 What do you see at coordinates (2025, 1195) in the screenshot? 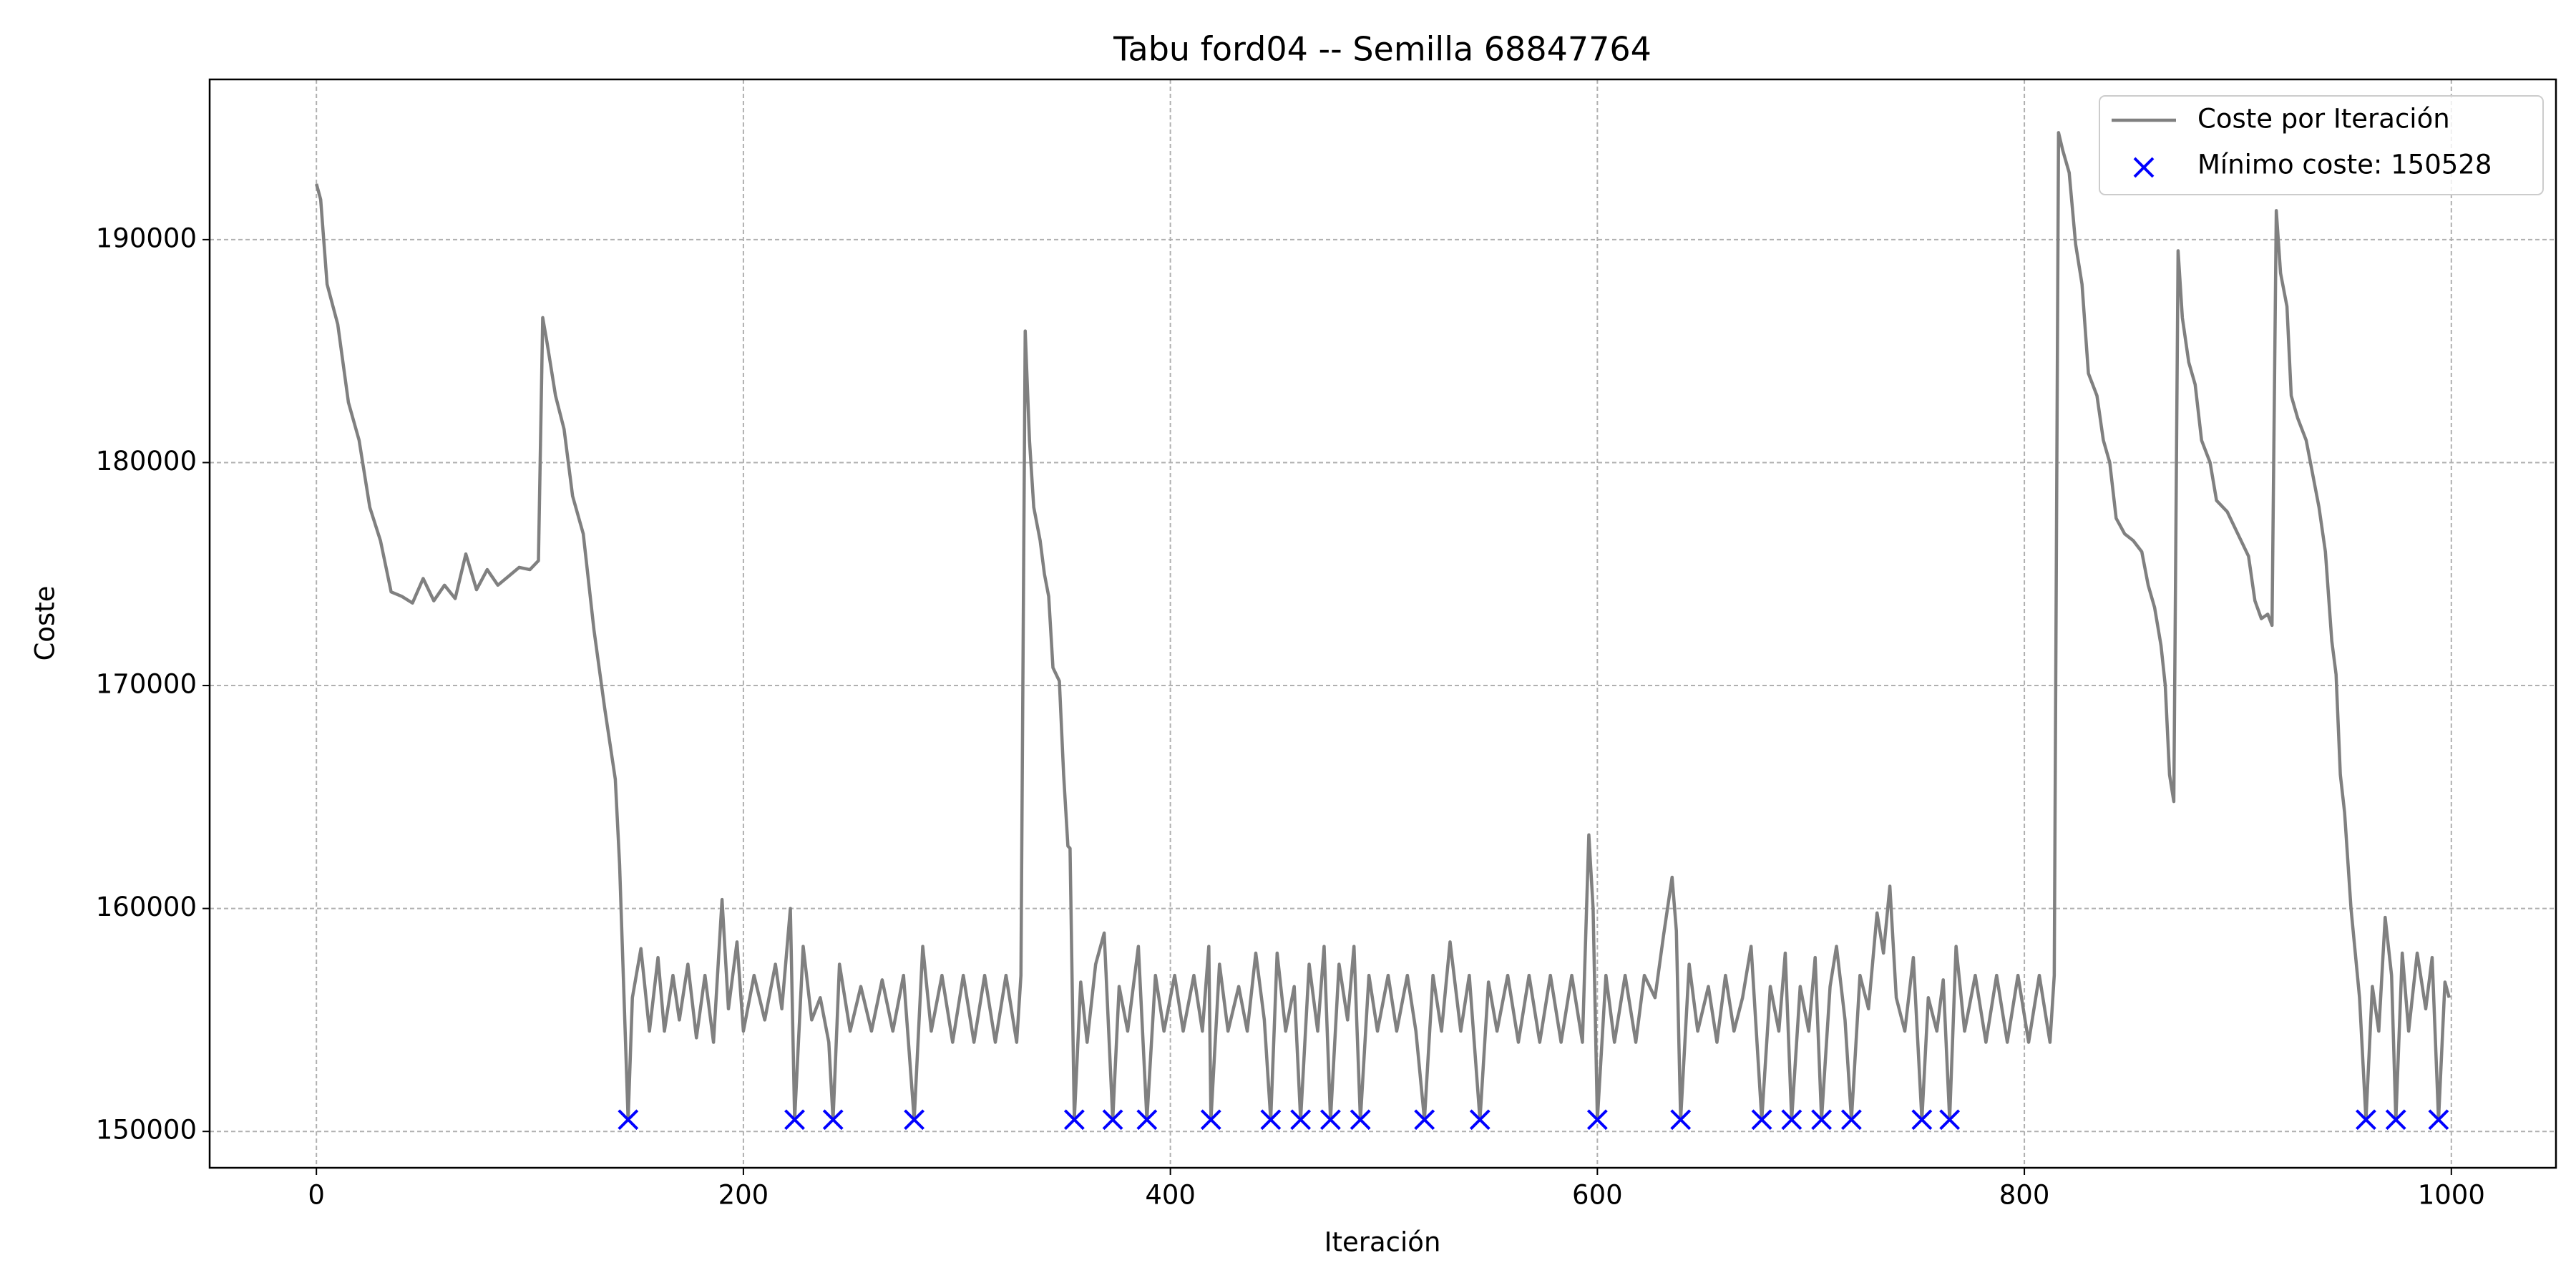
I see `x-tick-label: 800` at bounding box center [2025, 1195].